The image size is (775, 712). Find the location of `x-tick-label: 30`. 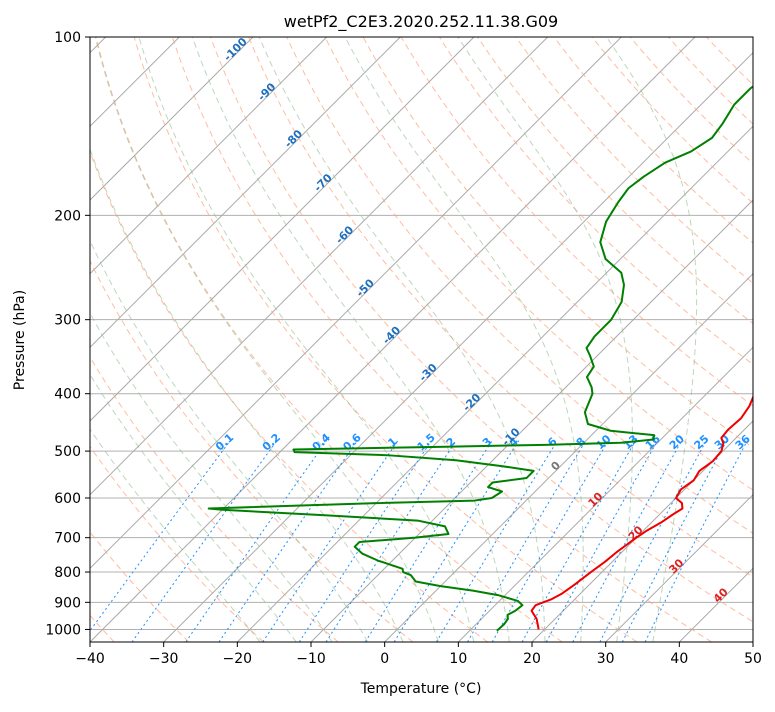

x-tick-label: 30 is located at coordinates (606, 659).